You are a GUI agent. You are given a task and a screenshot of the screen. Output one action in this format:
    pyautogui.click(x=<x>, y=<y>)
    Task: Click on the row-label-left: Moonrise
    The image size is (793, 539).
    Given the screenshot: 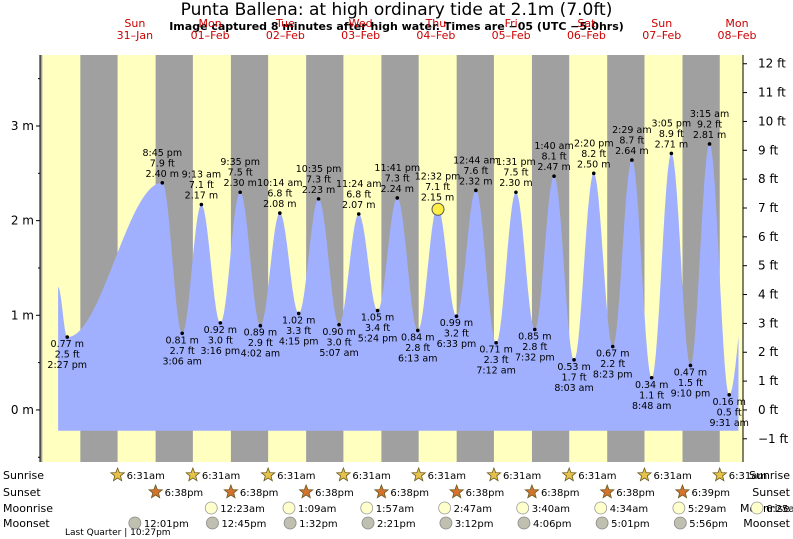 What is the action you would take?
    pyautogui.click(x=28, y=508)
    